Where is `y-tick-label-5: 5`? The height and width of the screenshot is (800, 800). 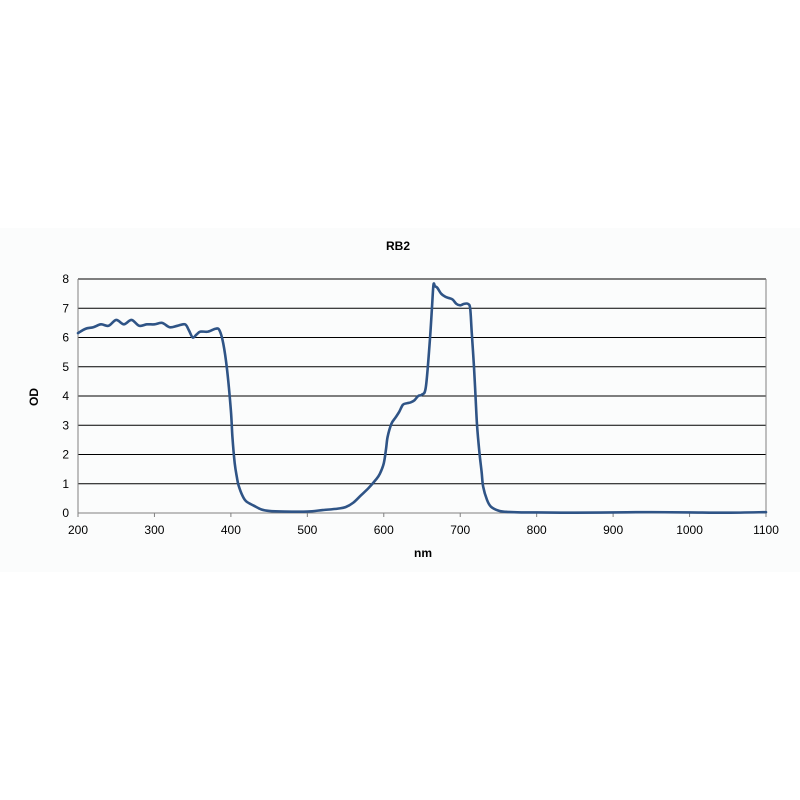
y-tick-label-5: 5 is located at coordinates (65, 367).